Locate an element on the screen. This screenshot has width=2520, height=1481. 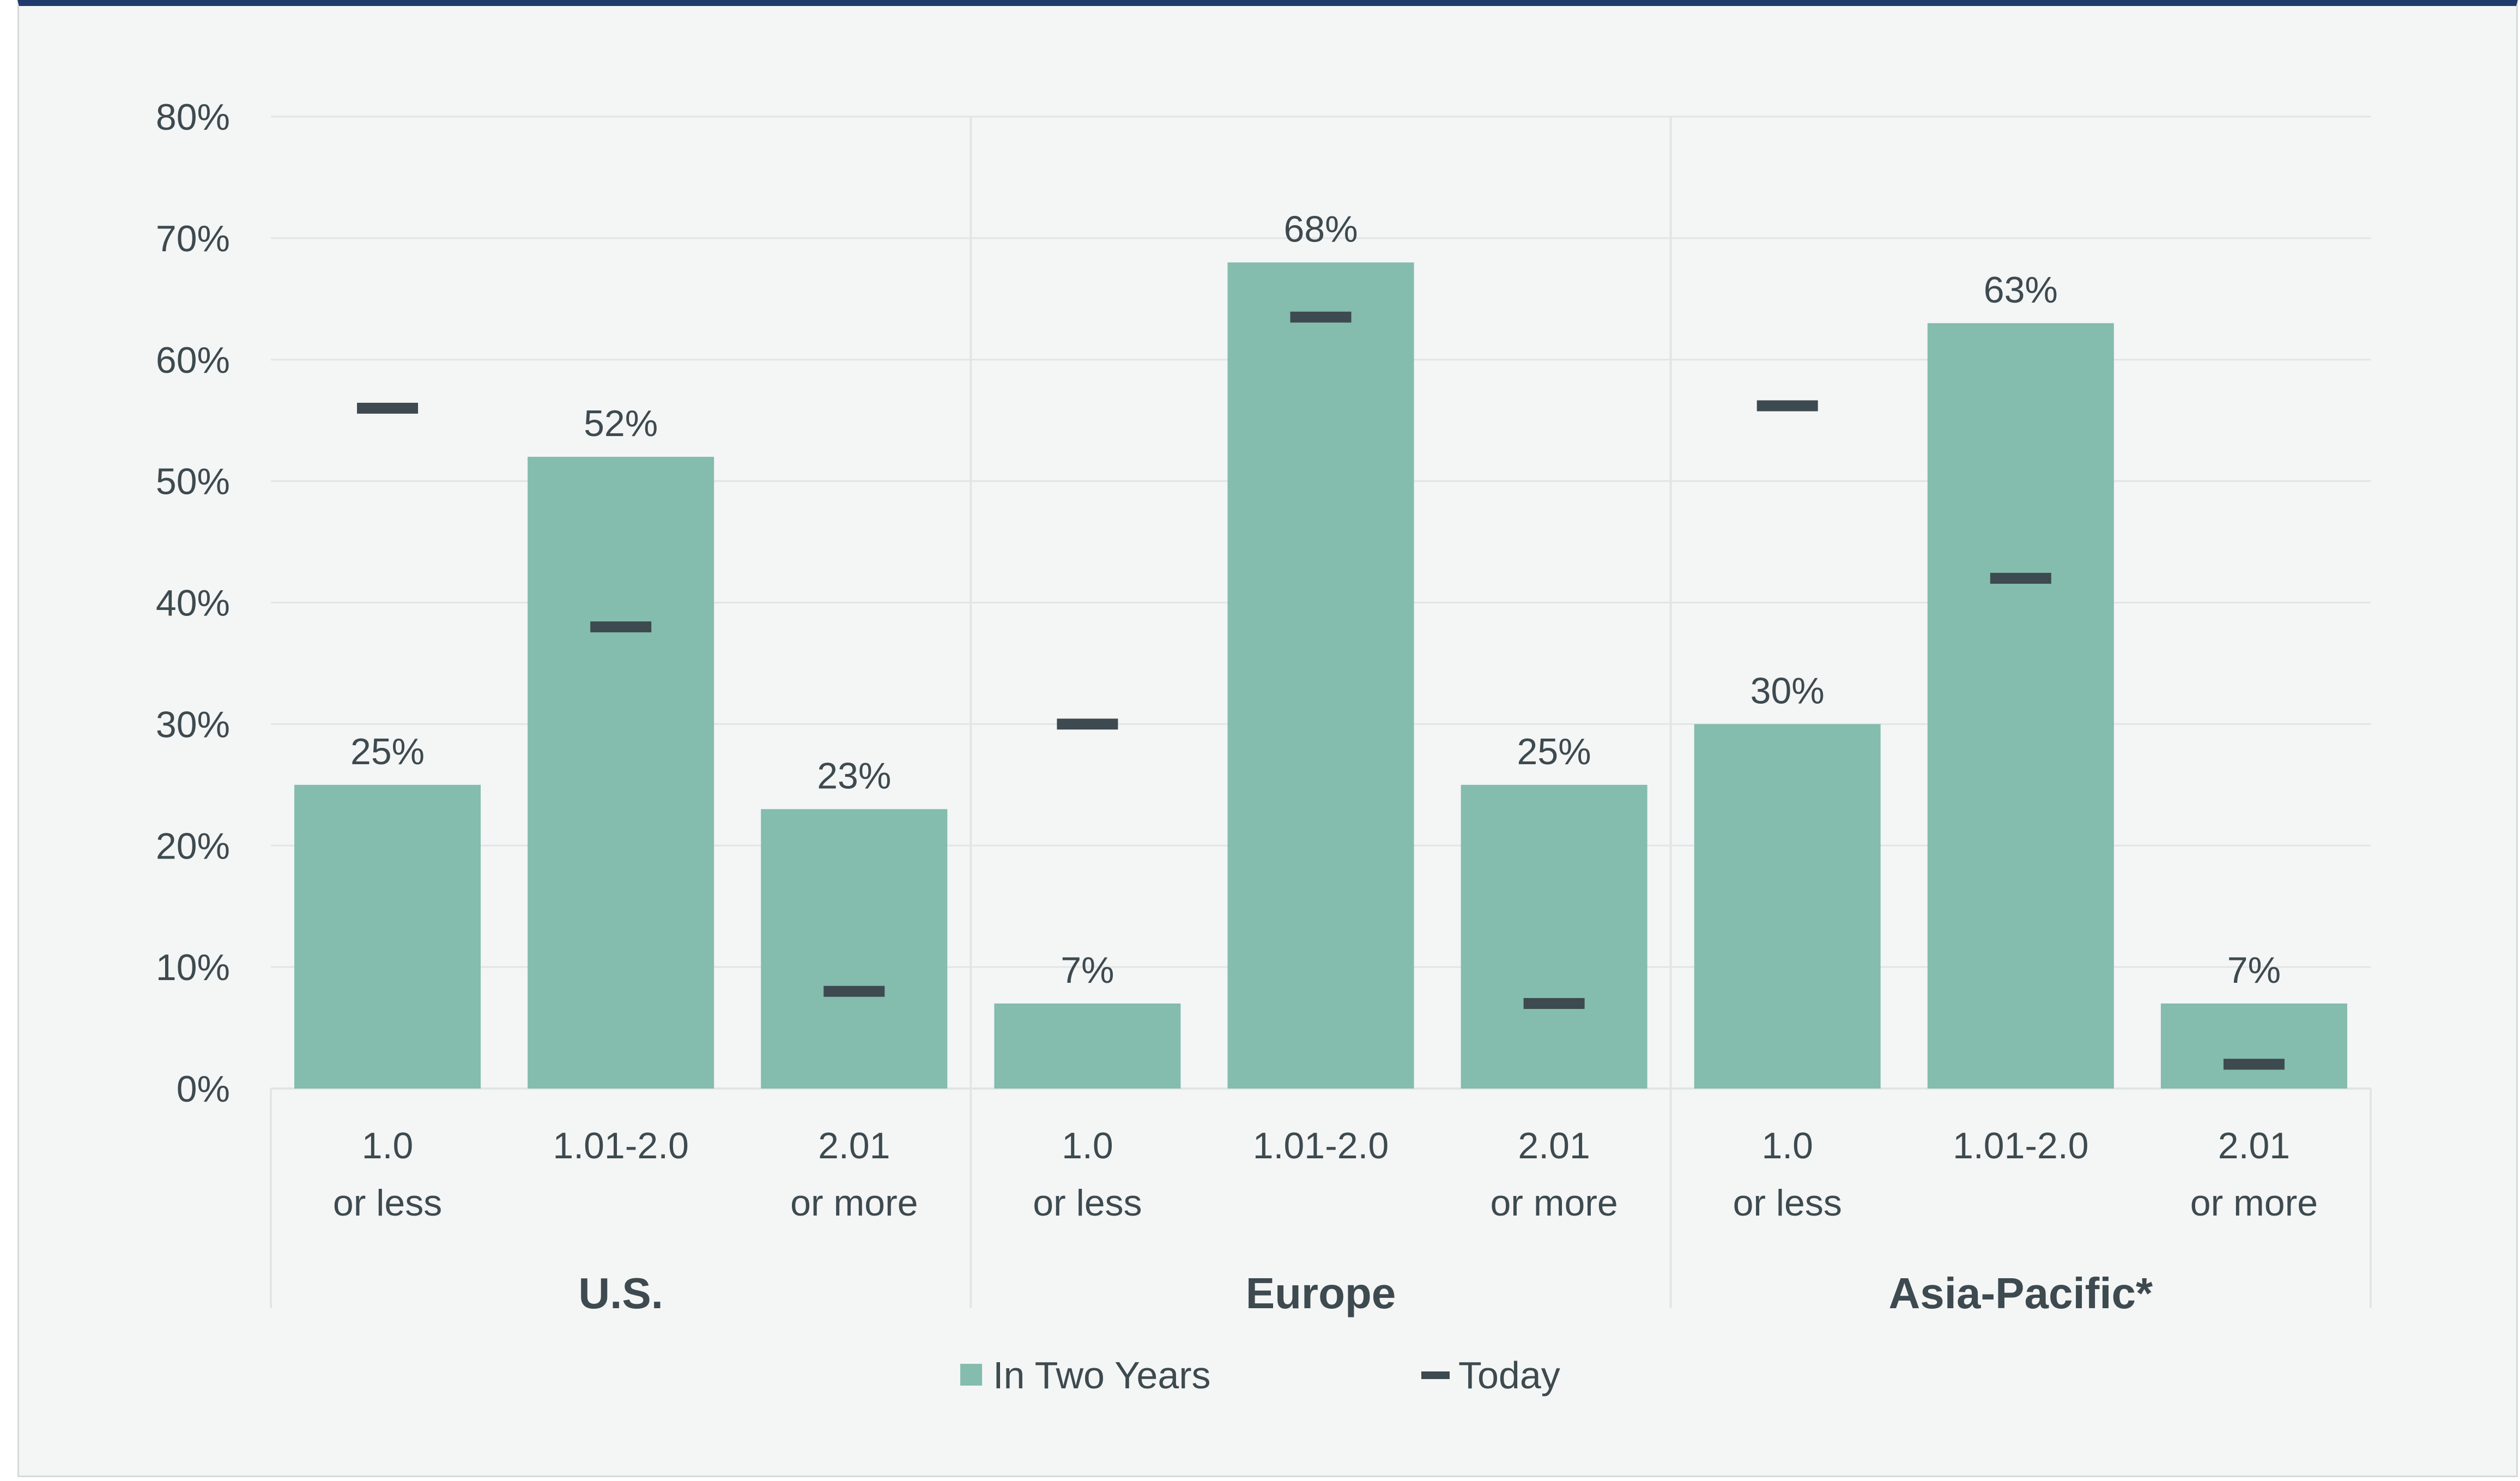
y-tick-label: 80% is located at coordinates (193, 117).